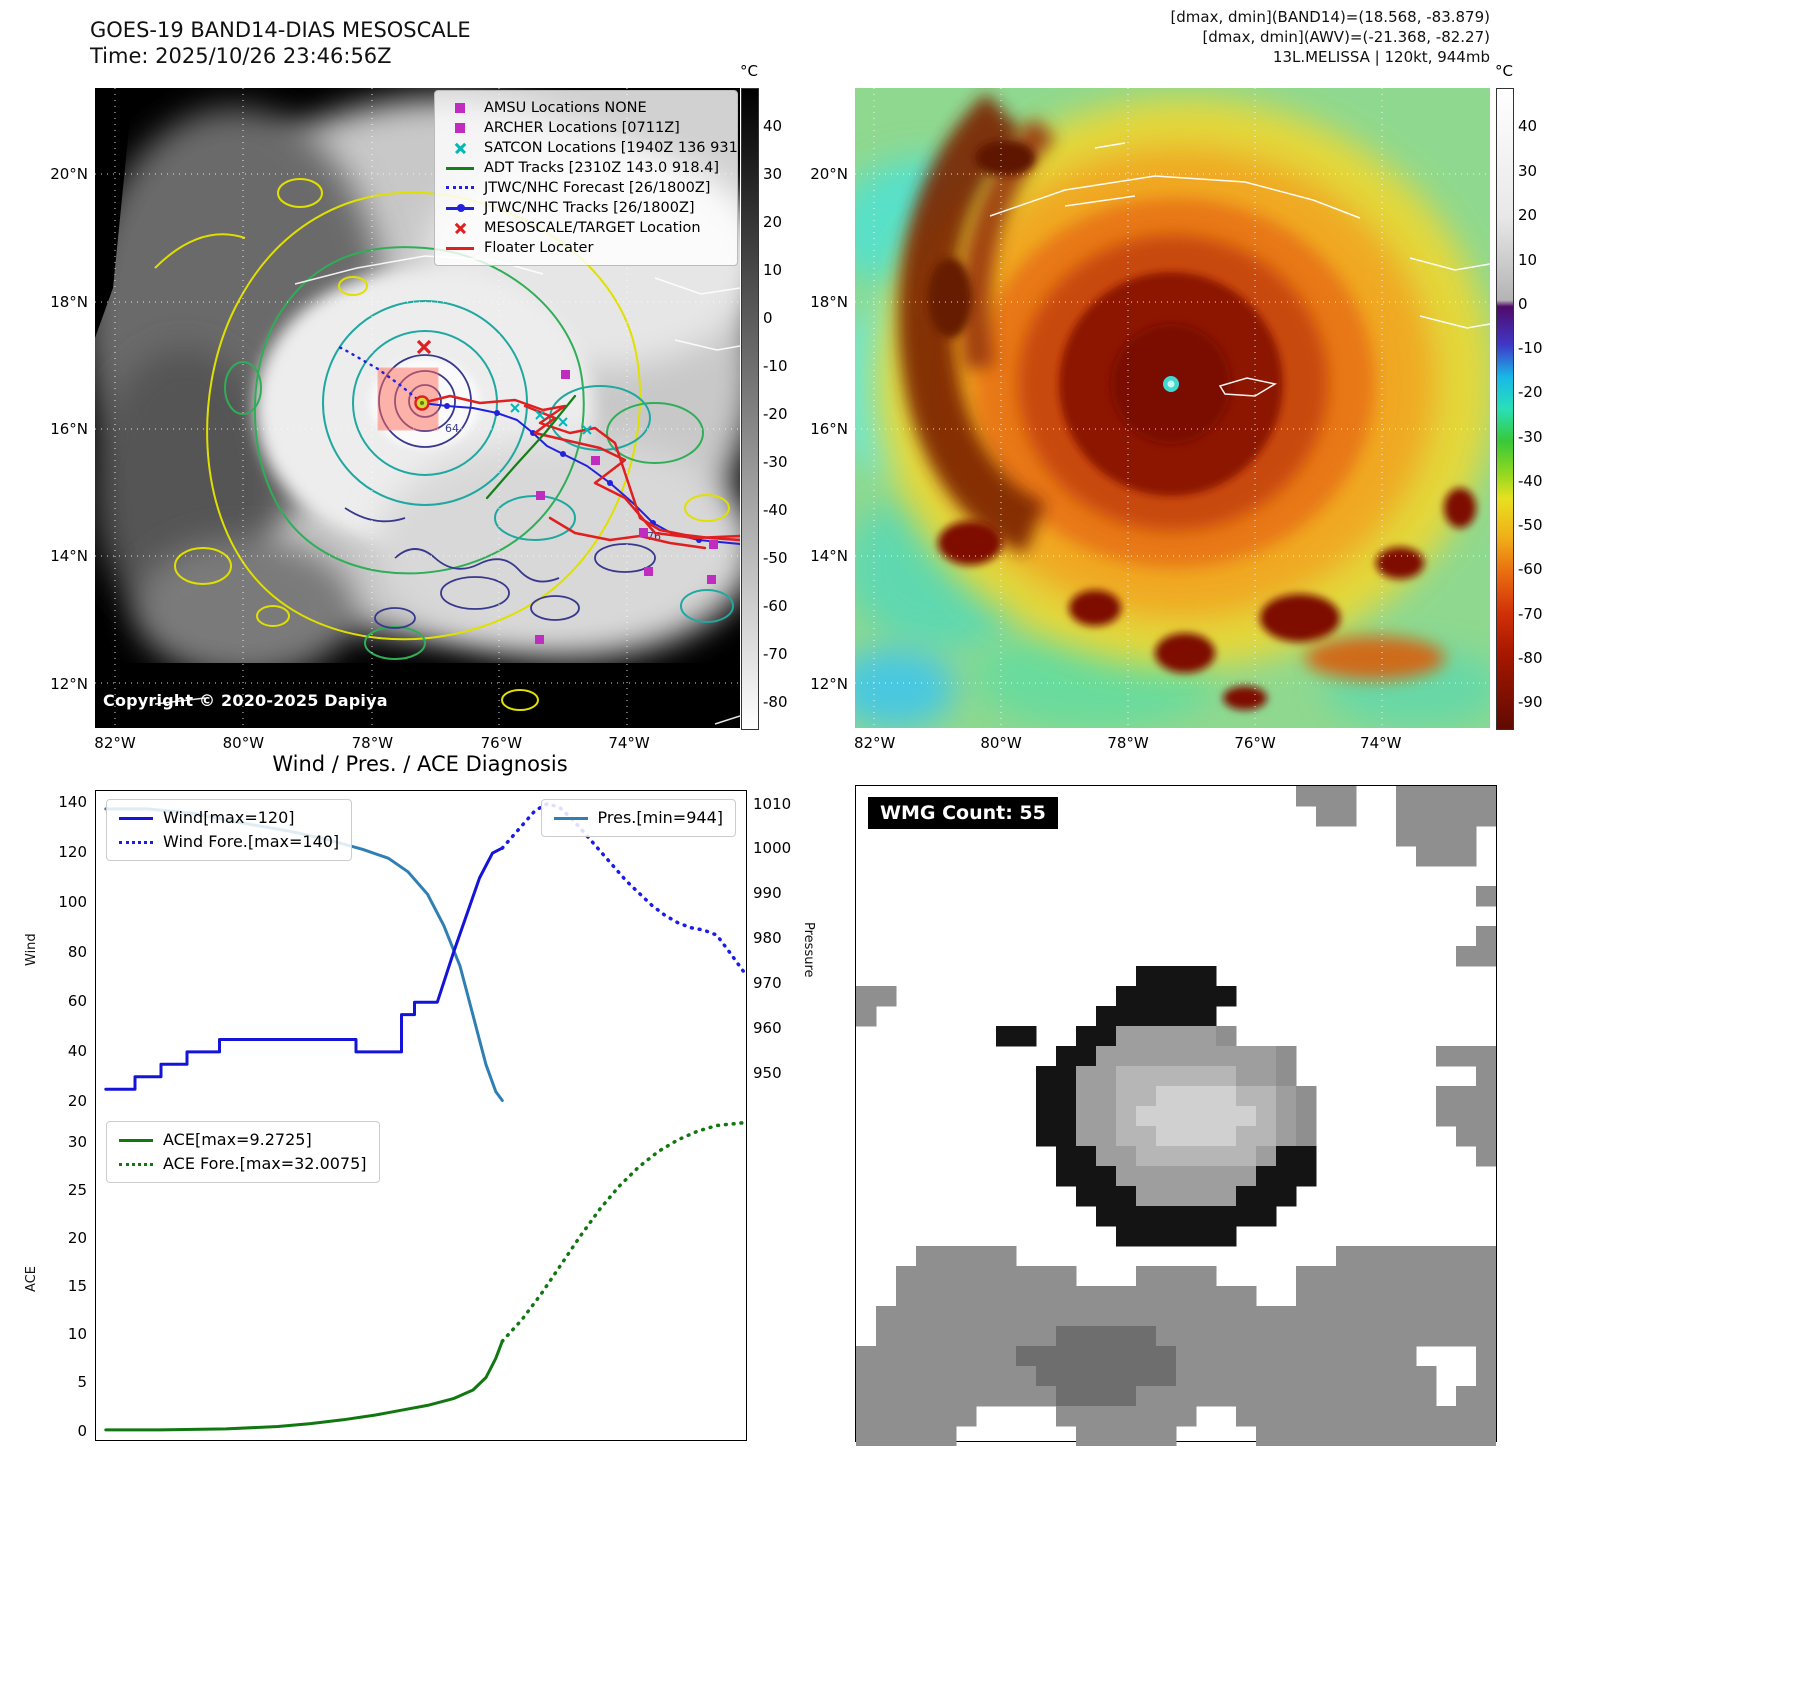  I want to click on legend-item: Pres.[min=944], so click(638, 818).